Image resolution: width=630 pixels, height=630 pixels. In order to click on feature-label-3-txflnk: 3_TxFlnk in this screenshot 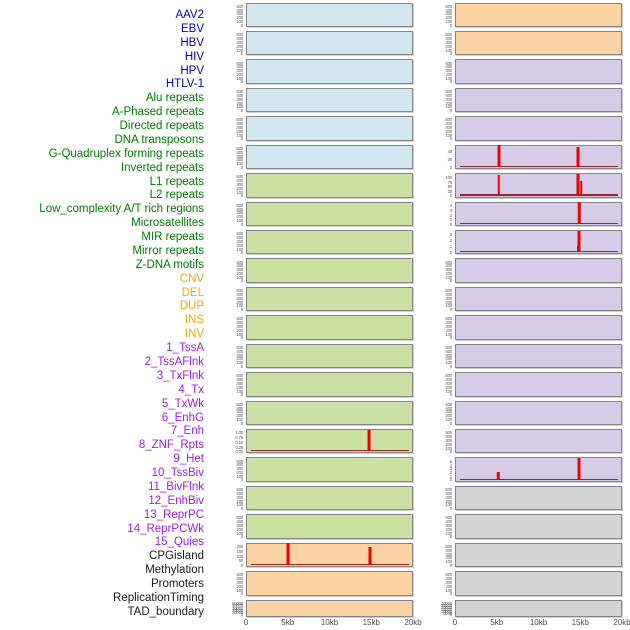, I will do `click(180, 375)`.